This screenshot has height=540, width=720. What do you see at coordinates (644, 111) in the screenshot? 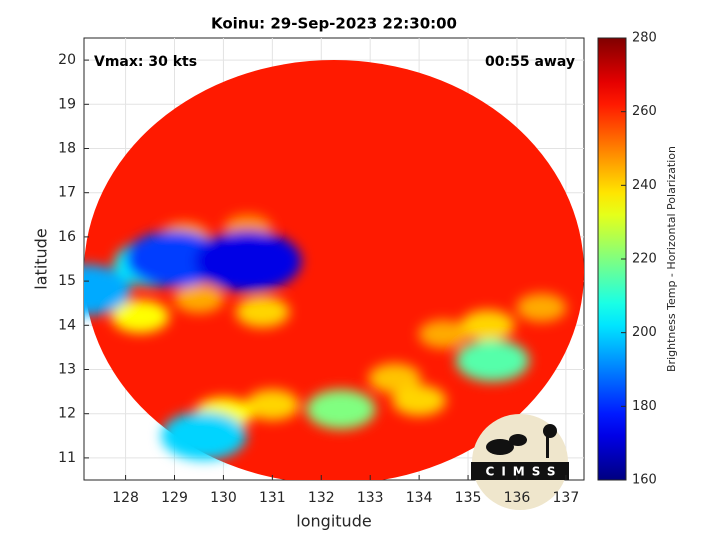
I see `colorbar-tick-label: 260` at bounding box center [644, 111].